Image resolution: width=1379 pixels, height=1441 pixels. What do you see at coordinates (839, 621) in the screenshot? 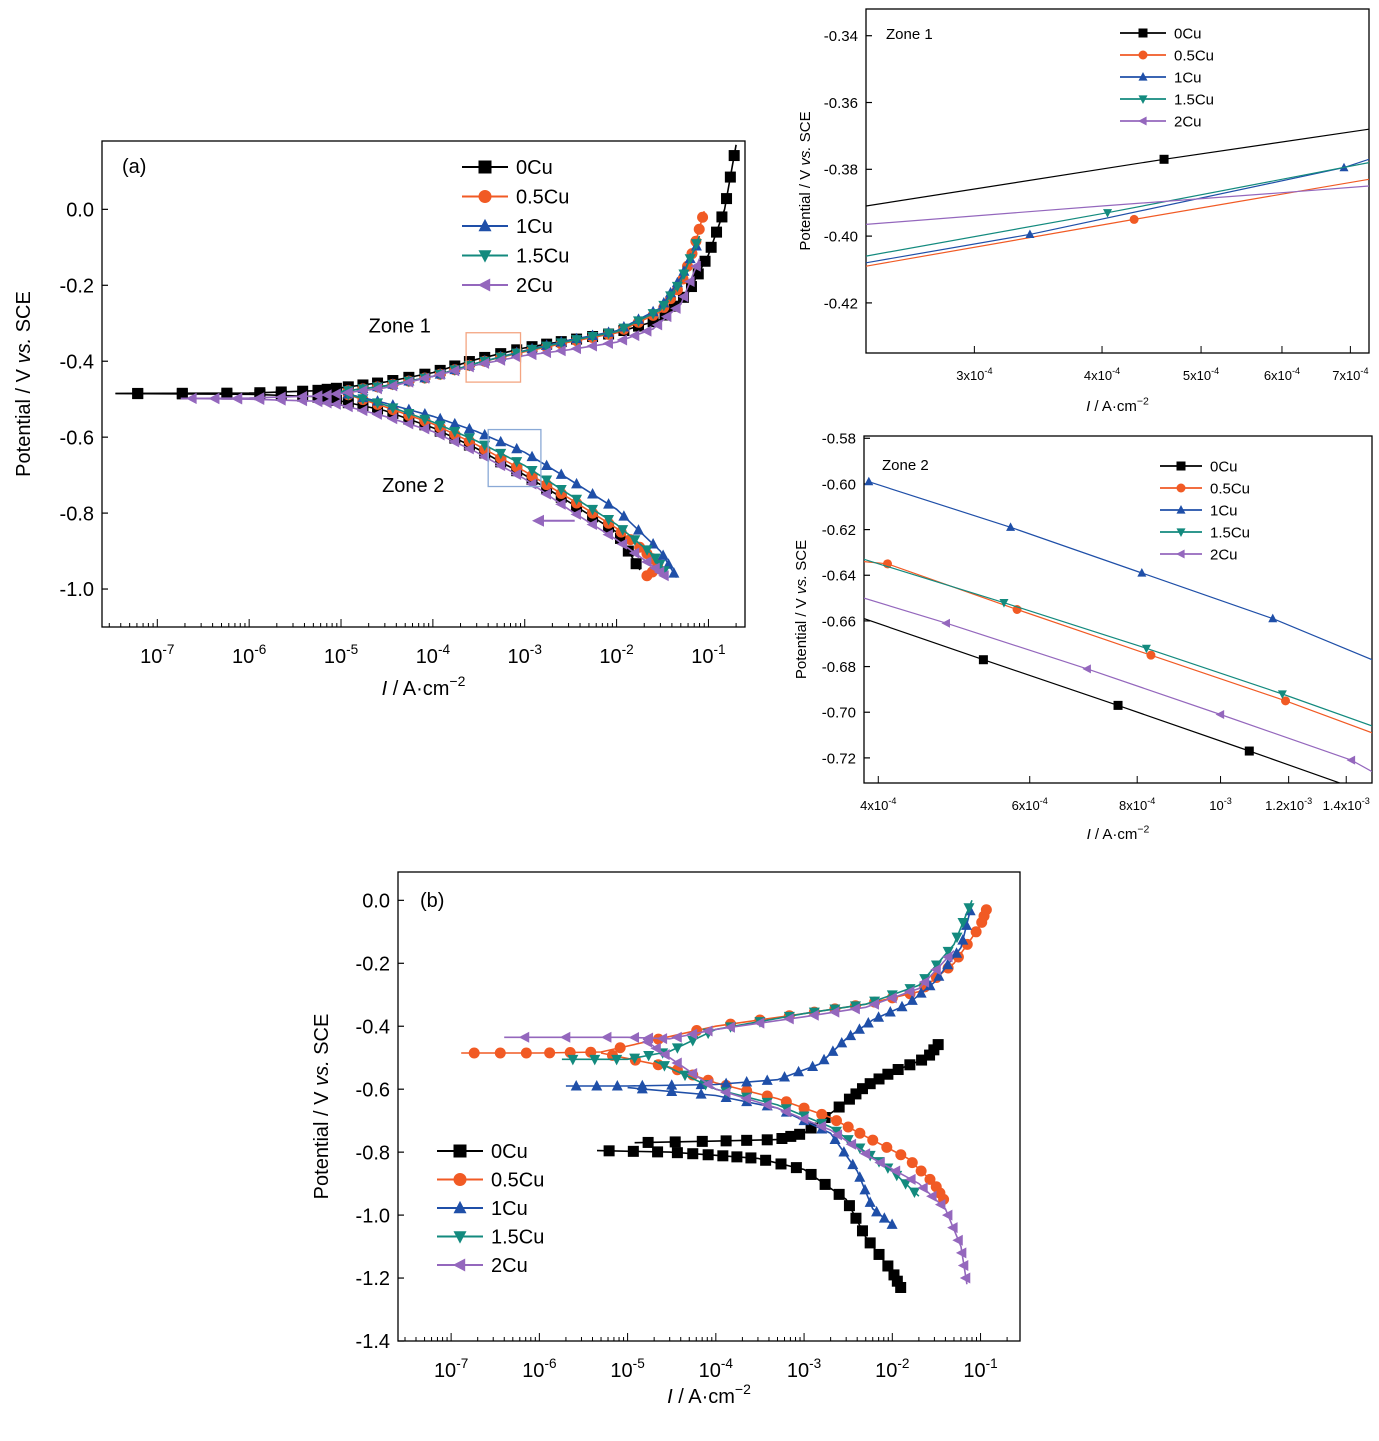
I see `y-tick-label: -0.66` at bounding box center [839, 621].